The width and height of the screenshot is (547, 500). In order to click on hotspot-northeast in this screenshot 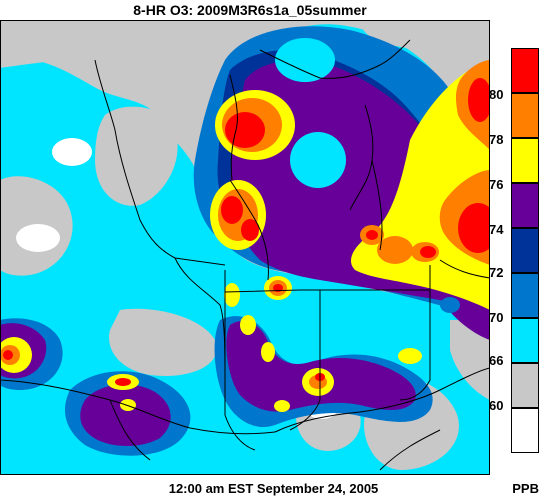, I will do `click(420, 185)`.